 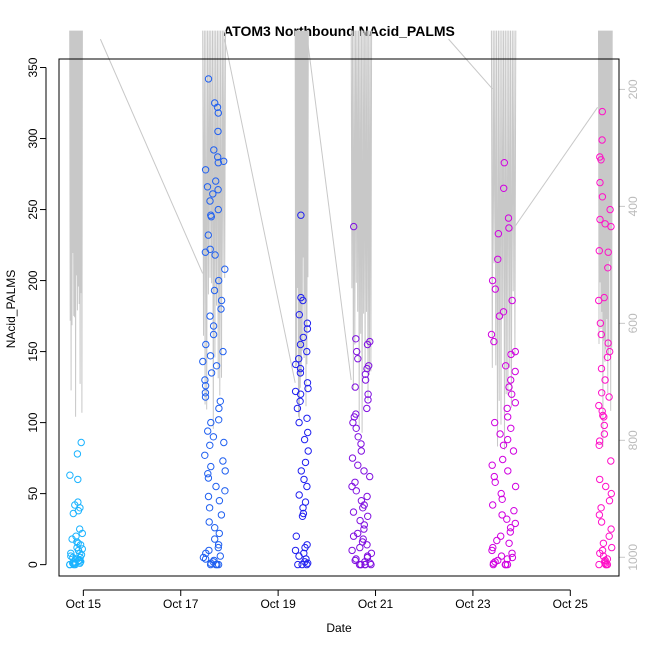 I want to click on right-tick-label-2: 400, so click(x=633, y=206).